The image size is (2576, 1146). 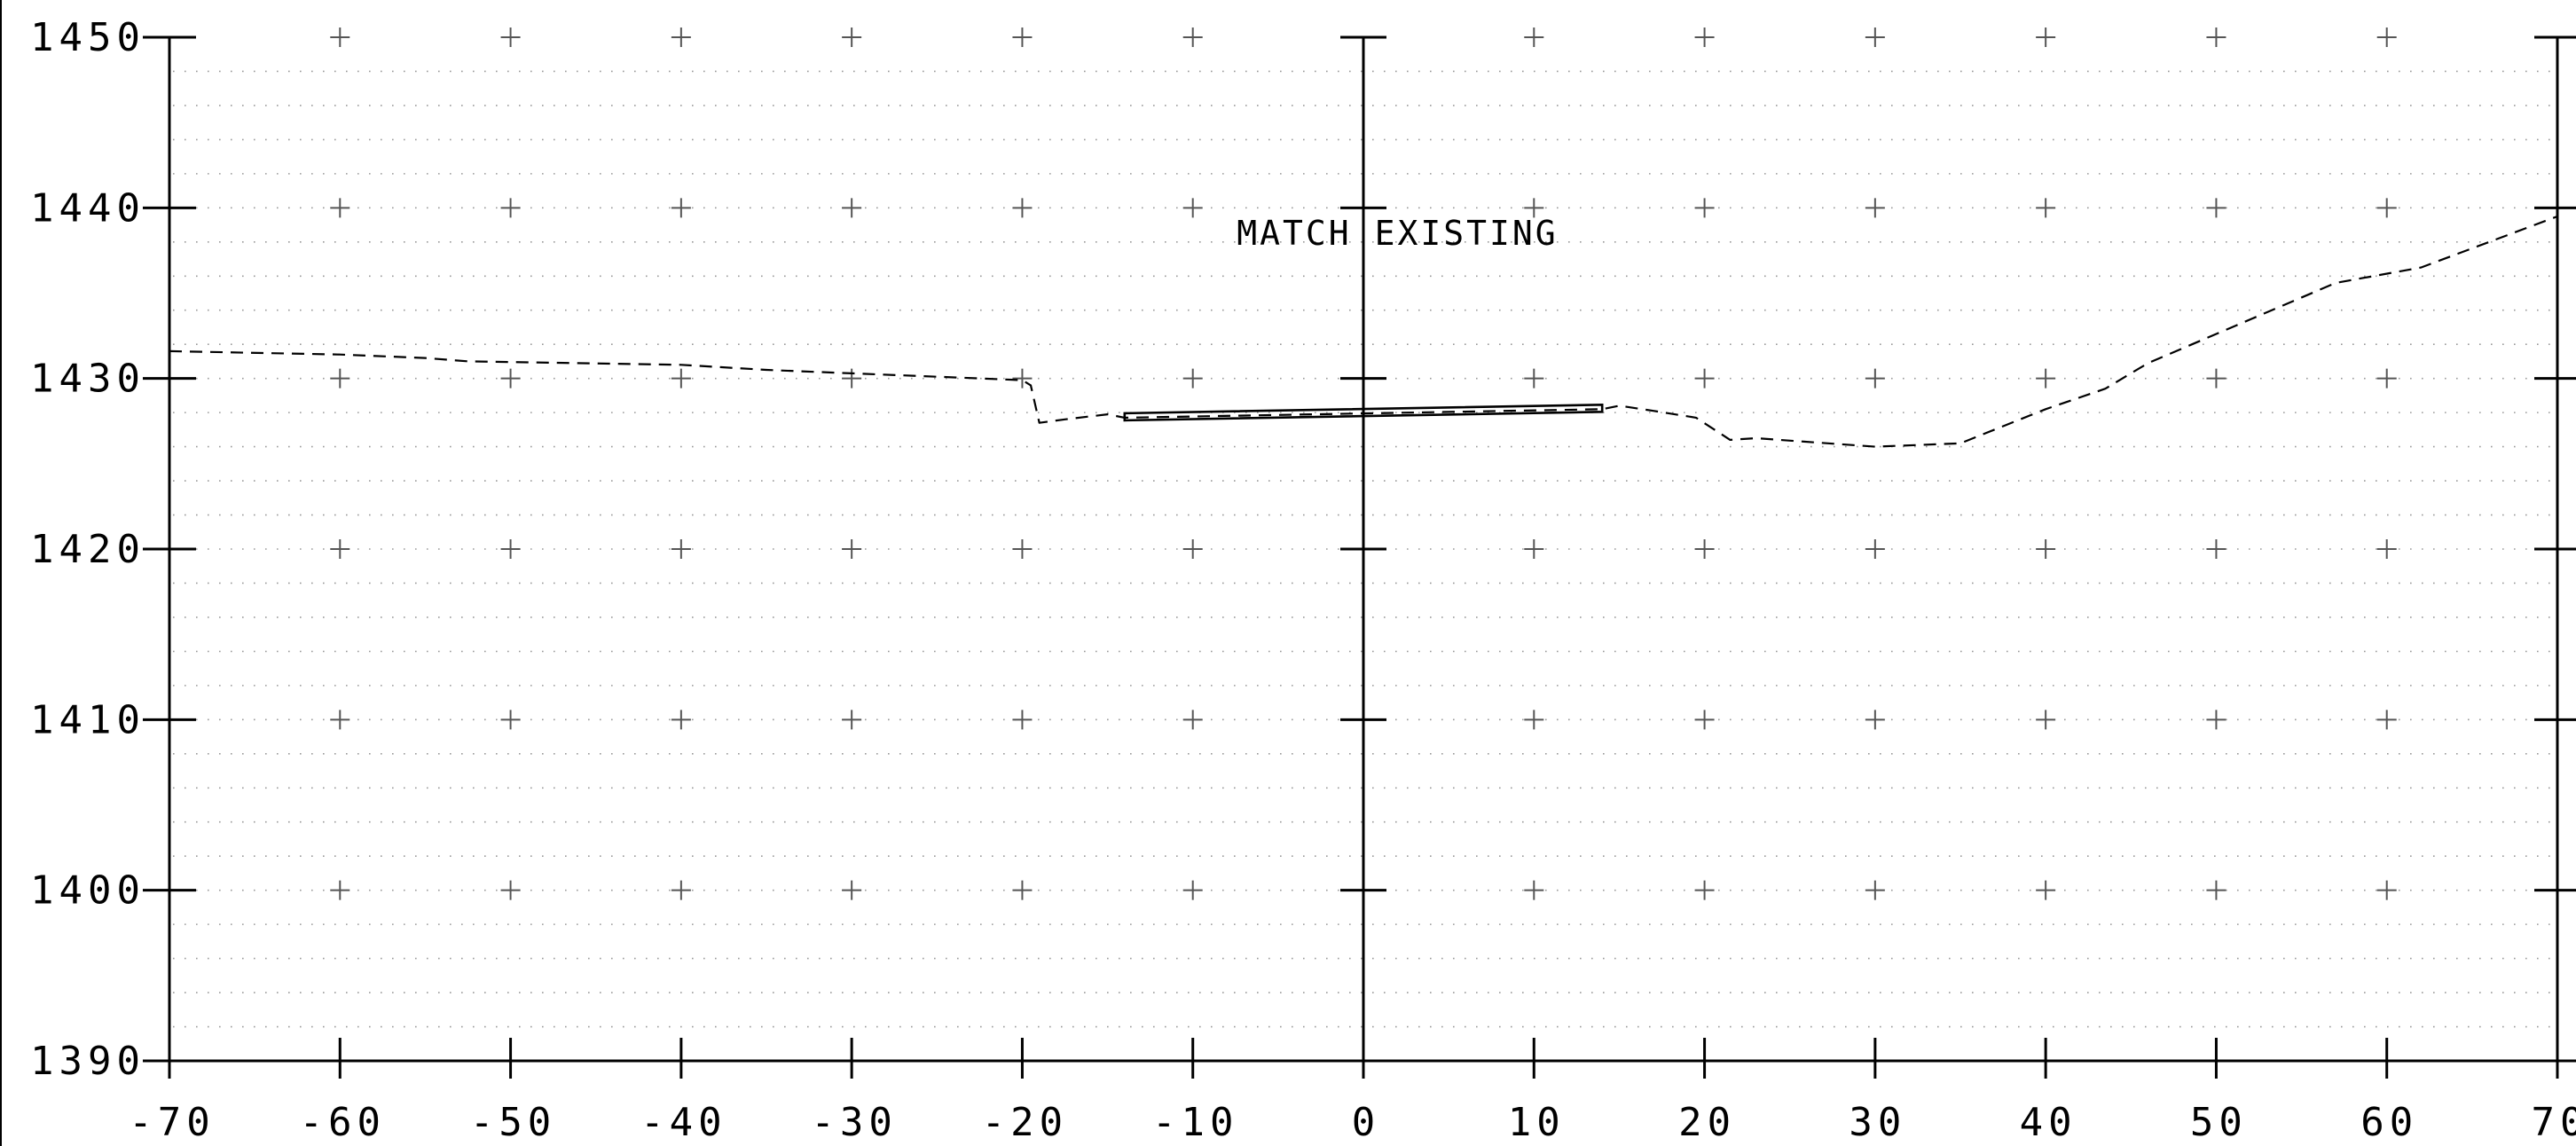 What do you see at coordinates (1366, 1122) in the screenshot?
I see `x-tick-label: 0` at bounding box center [1366, 1122].